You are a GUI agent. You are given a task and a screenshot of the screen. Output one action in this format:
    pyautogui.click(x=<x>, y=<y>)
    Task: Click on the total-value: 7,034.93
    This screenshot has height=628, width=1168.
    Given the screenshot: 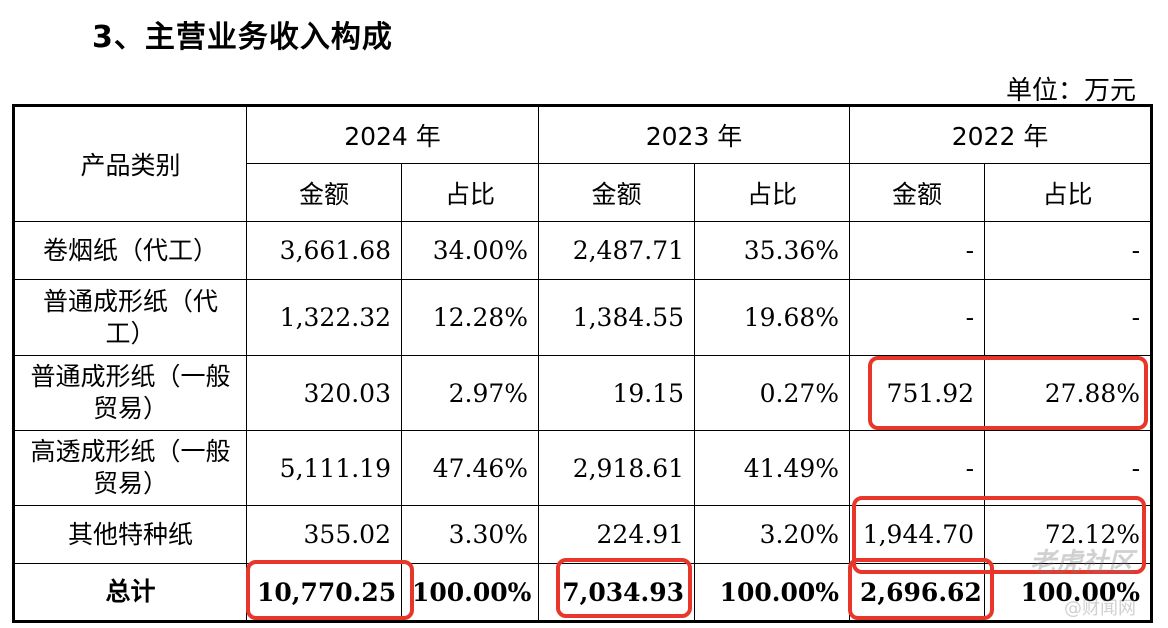 What is the action you would take?
    pyautogui.click(x=617, y=592)
    